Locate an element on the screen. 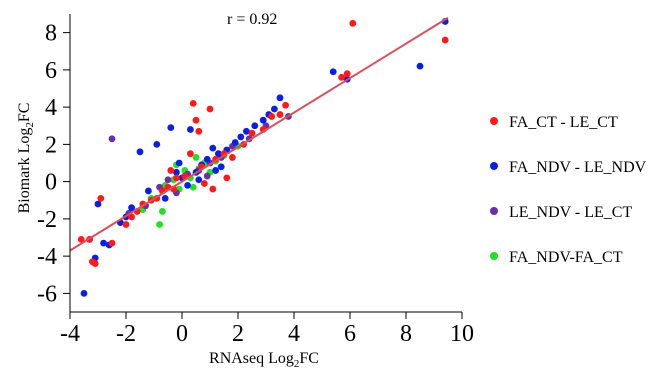  y-tick-label: 0 is located at coordinates (51, 183).